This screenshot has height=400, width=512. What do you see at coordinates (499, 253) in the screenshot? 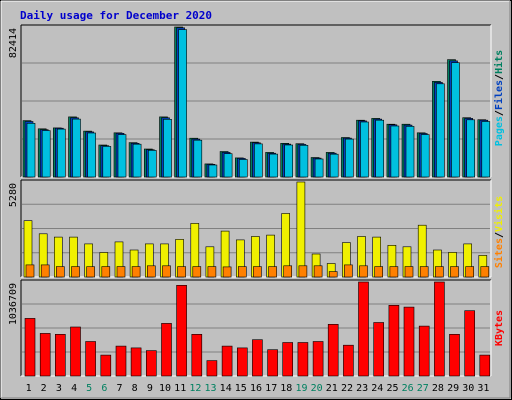
I see `side-label-visits-sites-sites: Sites` at bounding box center [499, 253].